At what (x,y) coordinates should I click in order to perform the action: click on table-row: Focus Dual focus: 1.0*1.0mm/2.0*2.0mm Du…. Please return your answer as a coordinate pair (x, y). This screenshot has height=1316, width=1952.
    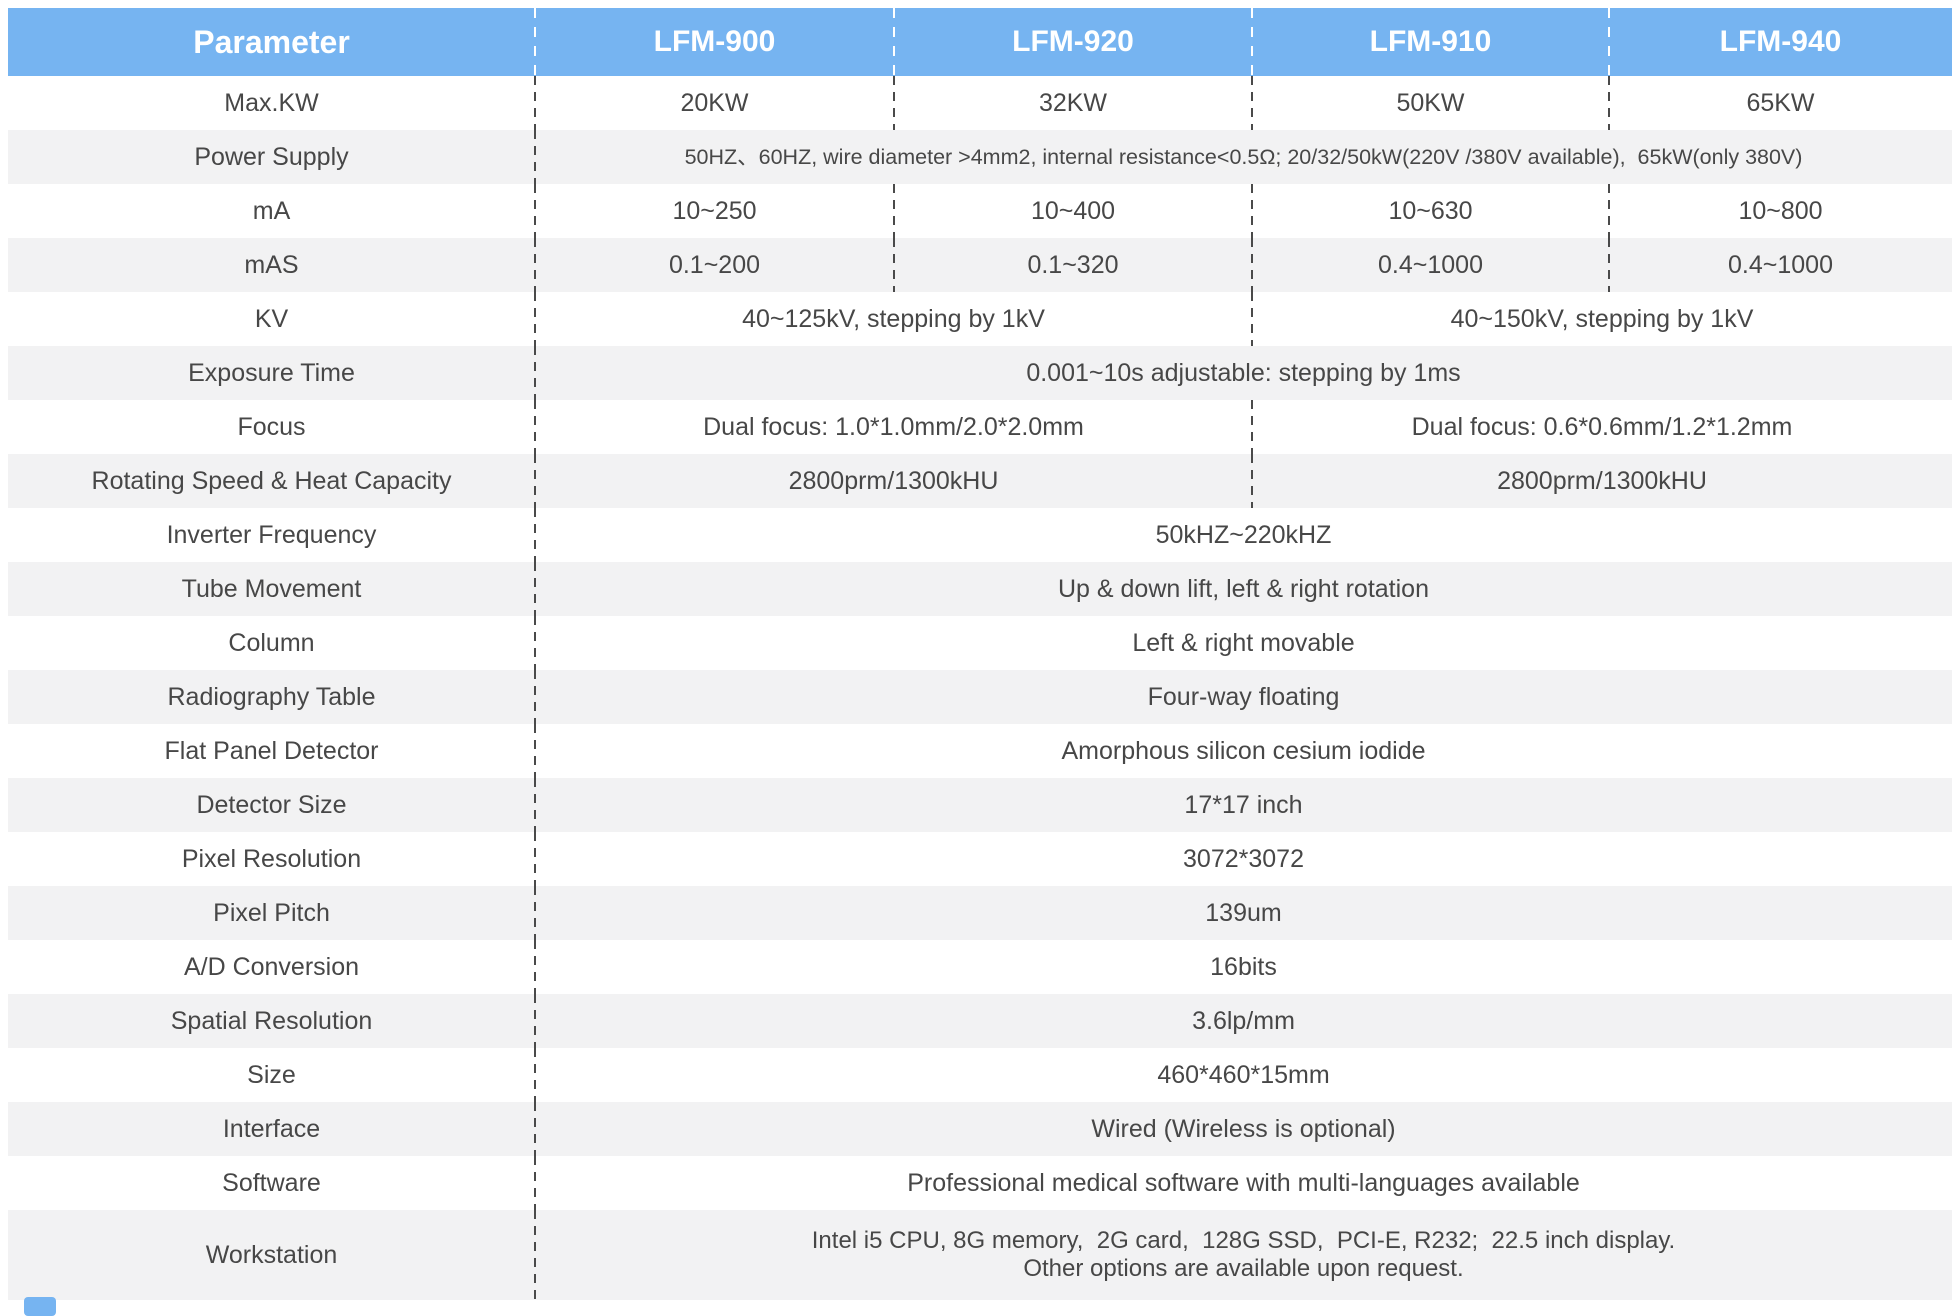
    Looking at the image, I should click on (980, 427).